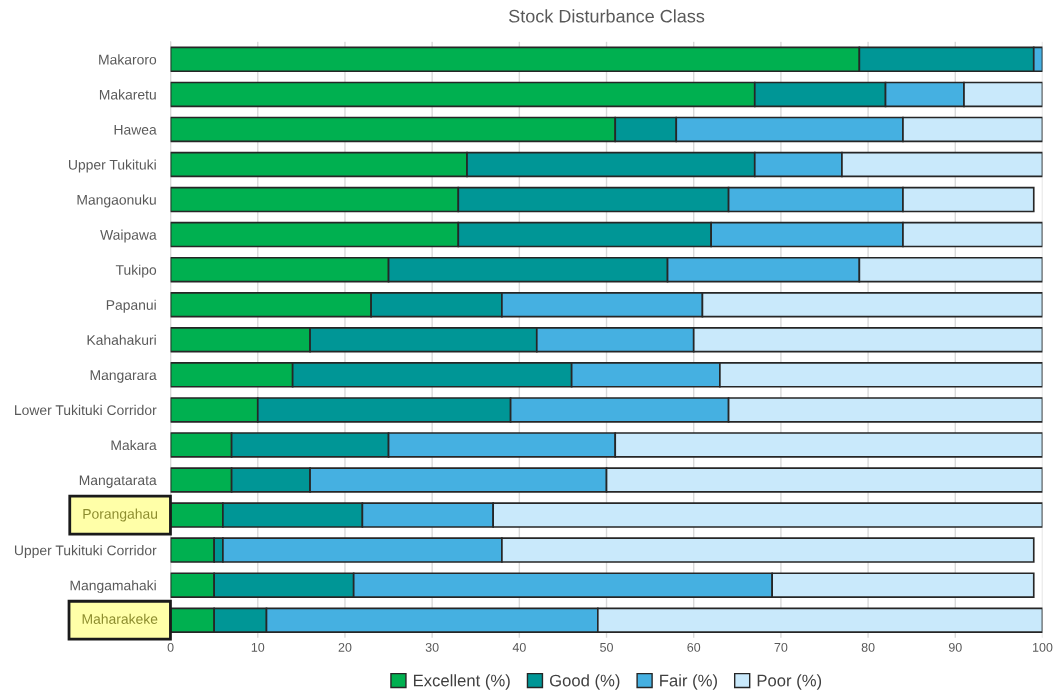  Describe the element at coordinates (781, 647) in the screenshot. I see `x-tick-label: 70` at that location.